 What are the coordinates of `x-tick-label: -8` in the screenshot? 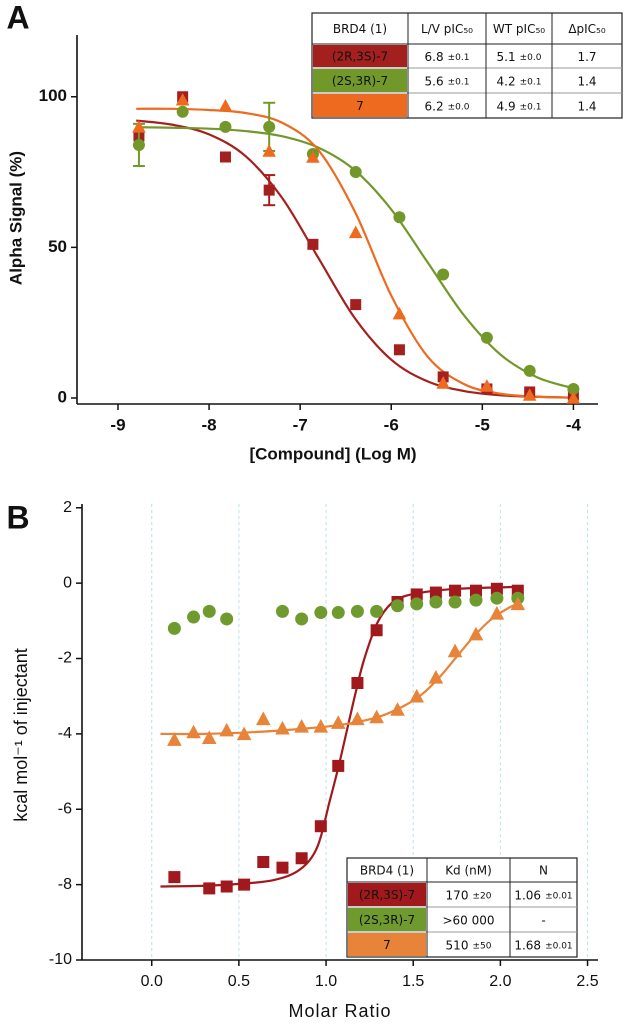 It's located at (209, 424).